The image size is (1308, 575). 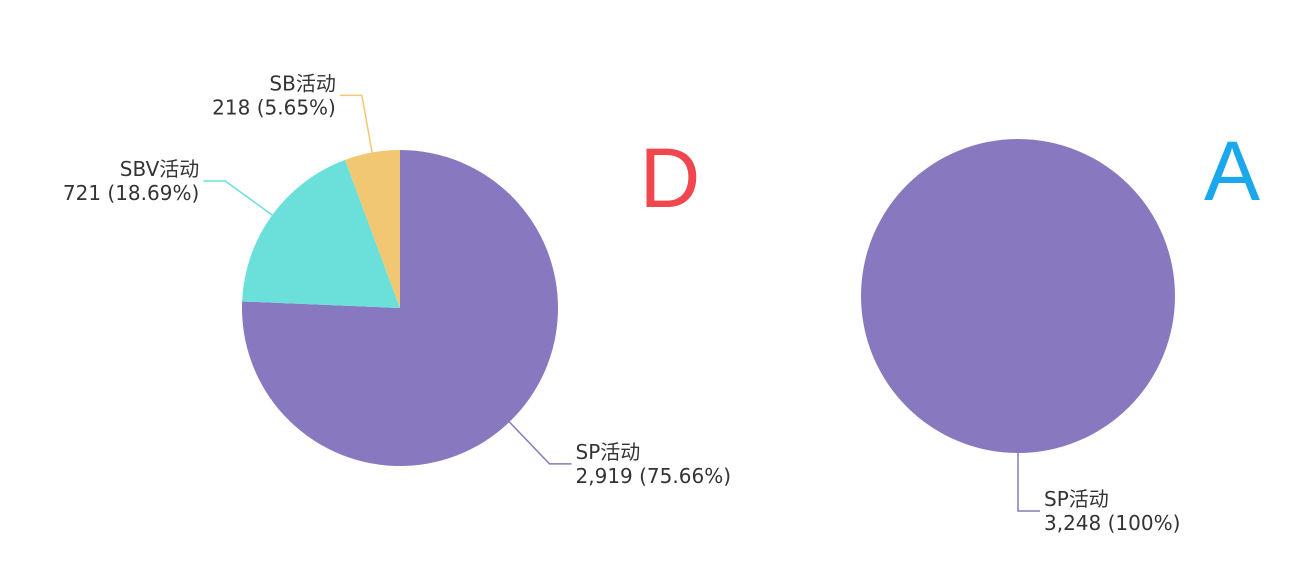 I want to click on slice-label: 3,248 (100%), so click(x=1112, y=523).